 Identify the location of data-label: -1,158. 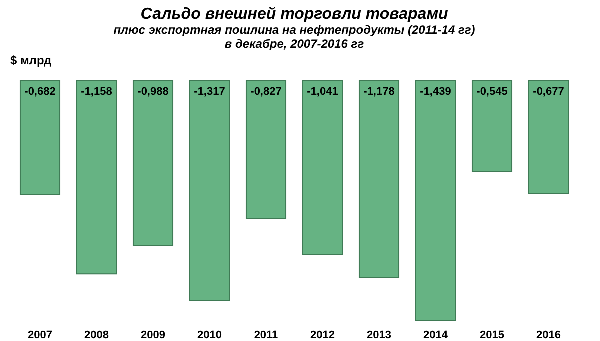
(96, 92).